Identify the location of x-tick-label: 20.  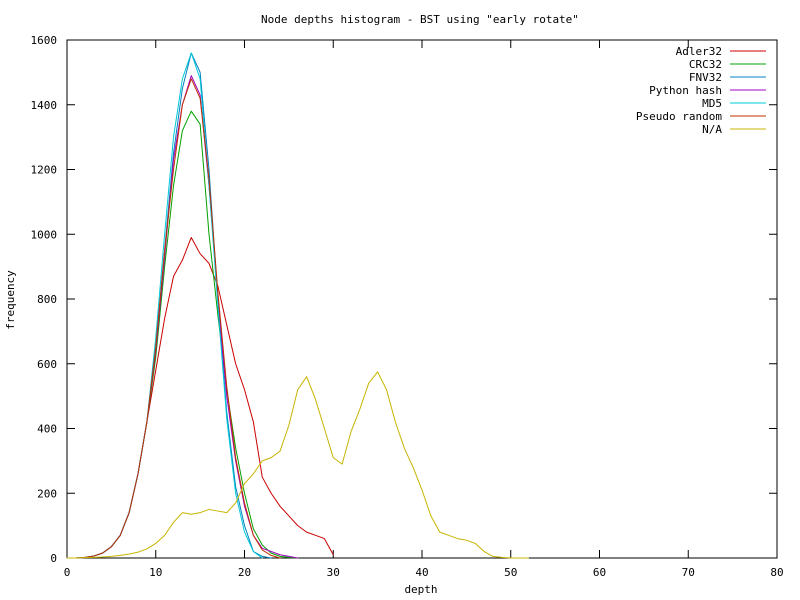
(244, 572).